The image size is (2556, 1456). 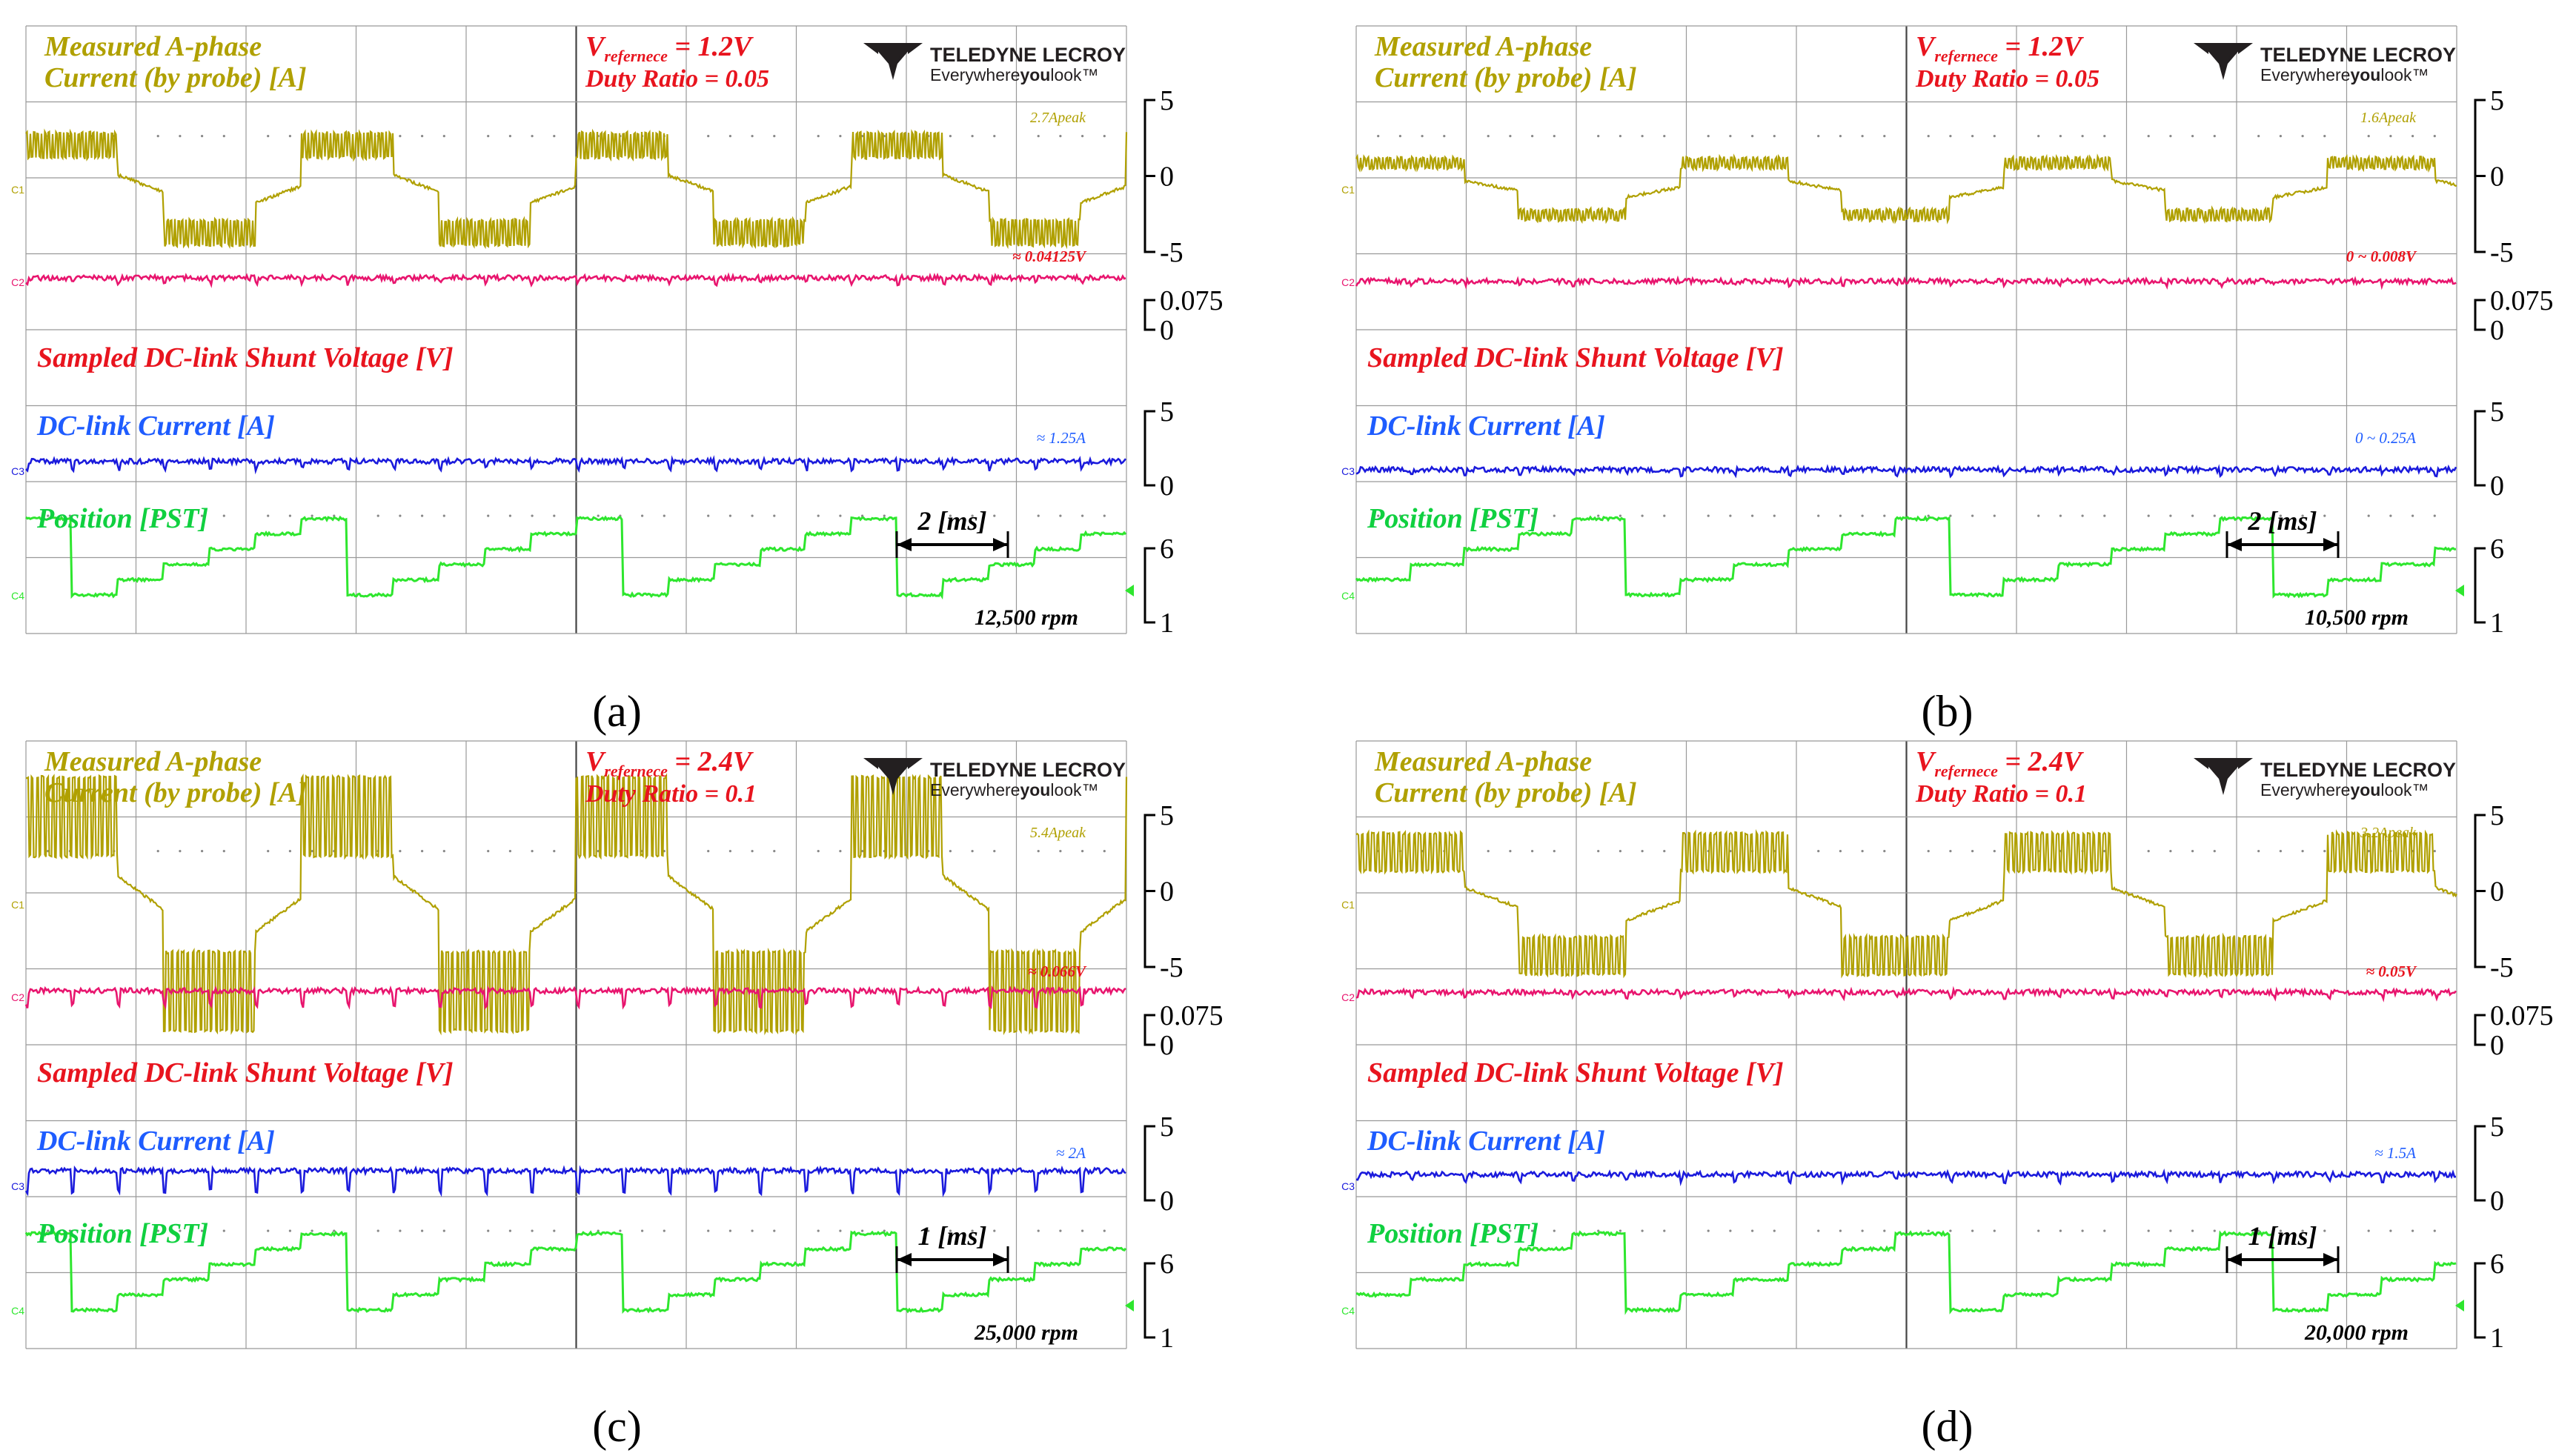 What do you see at coordinates (122, 518) in the screenshot?
I see `position-label: Position [PST]` at bounding box center [122, 518].